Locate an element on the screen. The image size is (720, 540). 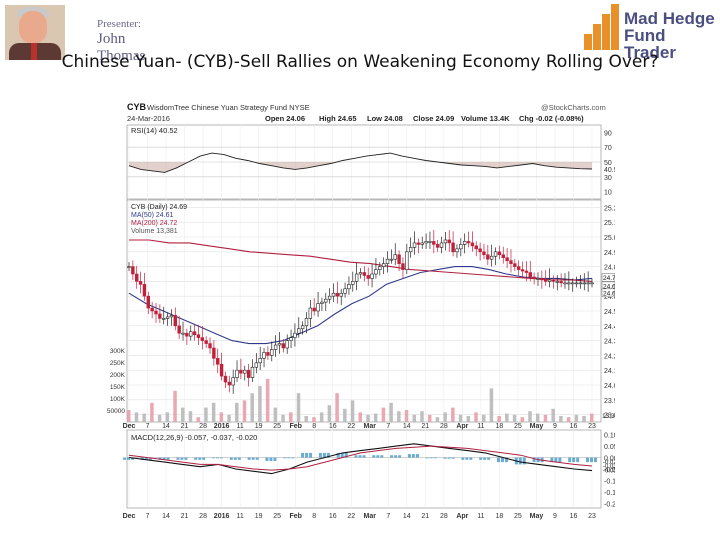
date-tick-label: Apr is located at coordinates (462, 516).